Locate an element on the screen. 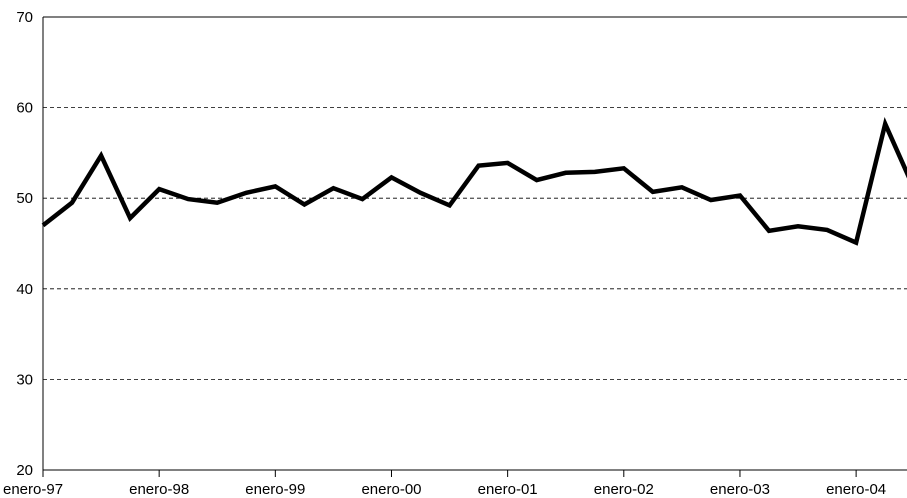 This screenshot has width=907, height=498. x-tick-label: enero-03 is located at coordinates (740, 489).